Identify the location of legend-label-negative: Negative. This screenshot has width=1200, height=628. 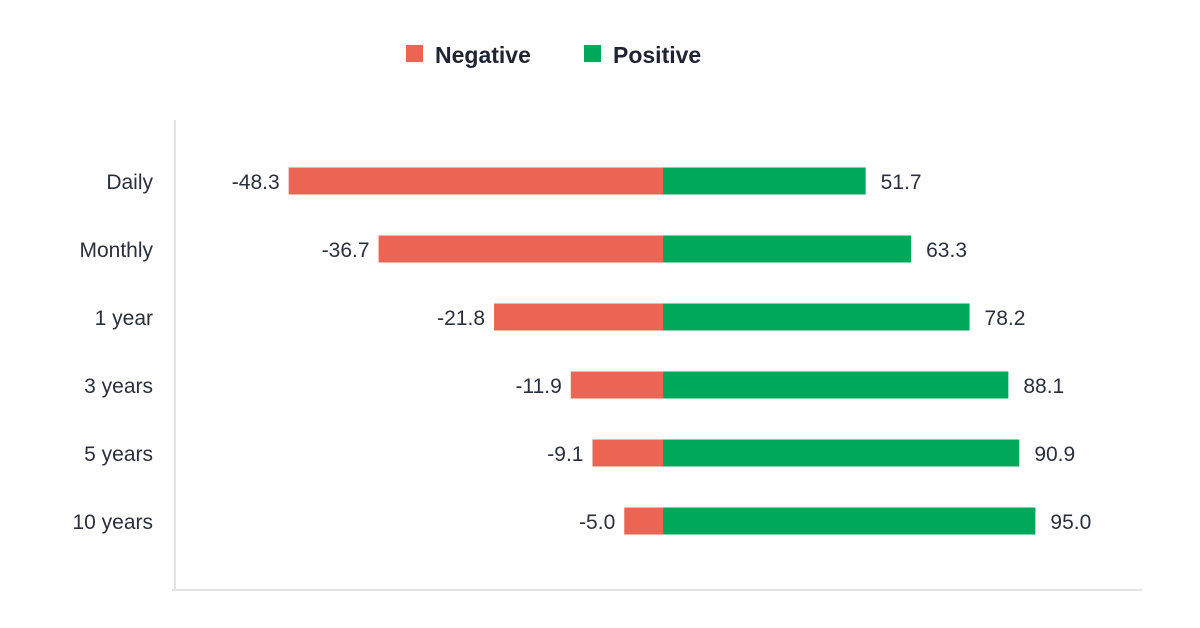
(483, 55).